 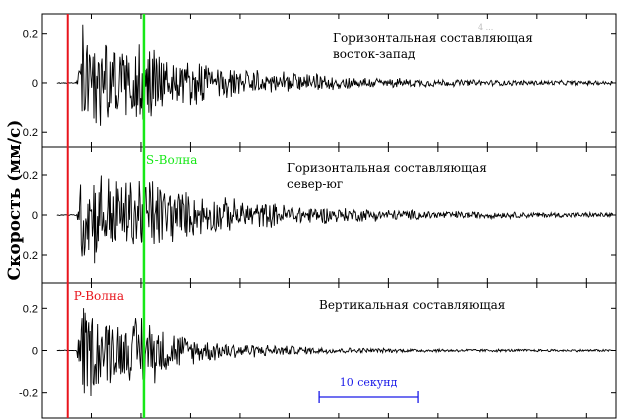 I want to click on y-axis-label: Скорость (мм/с), so click(x=15, y=200).